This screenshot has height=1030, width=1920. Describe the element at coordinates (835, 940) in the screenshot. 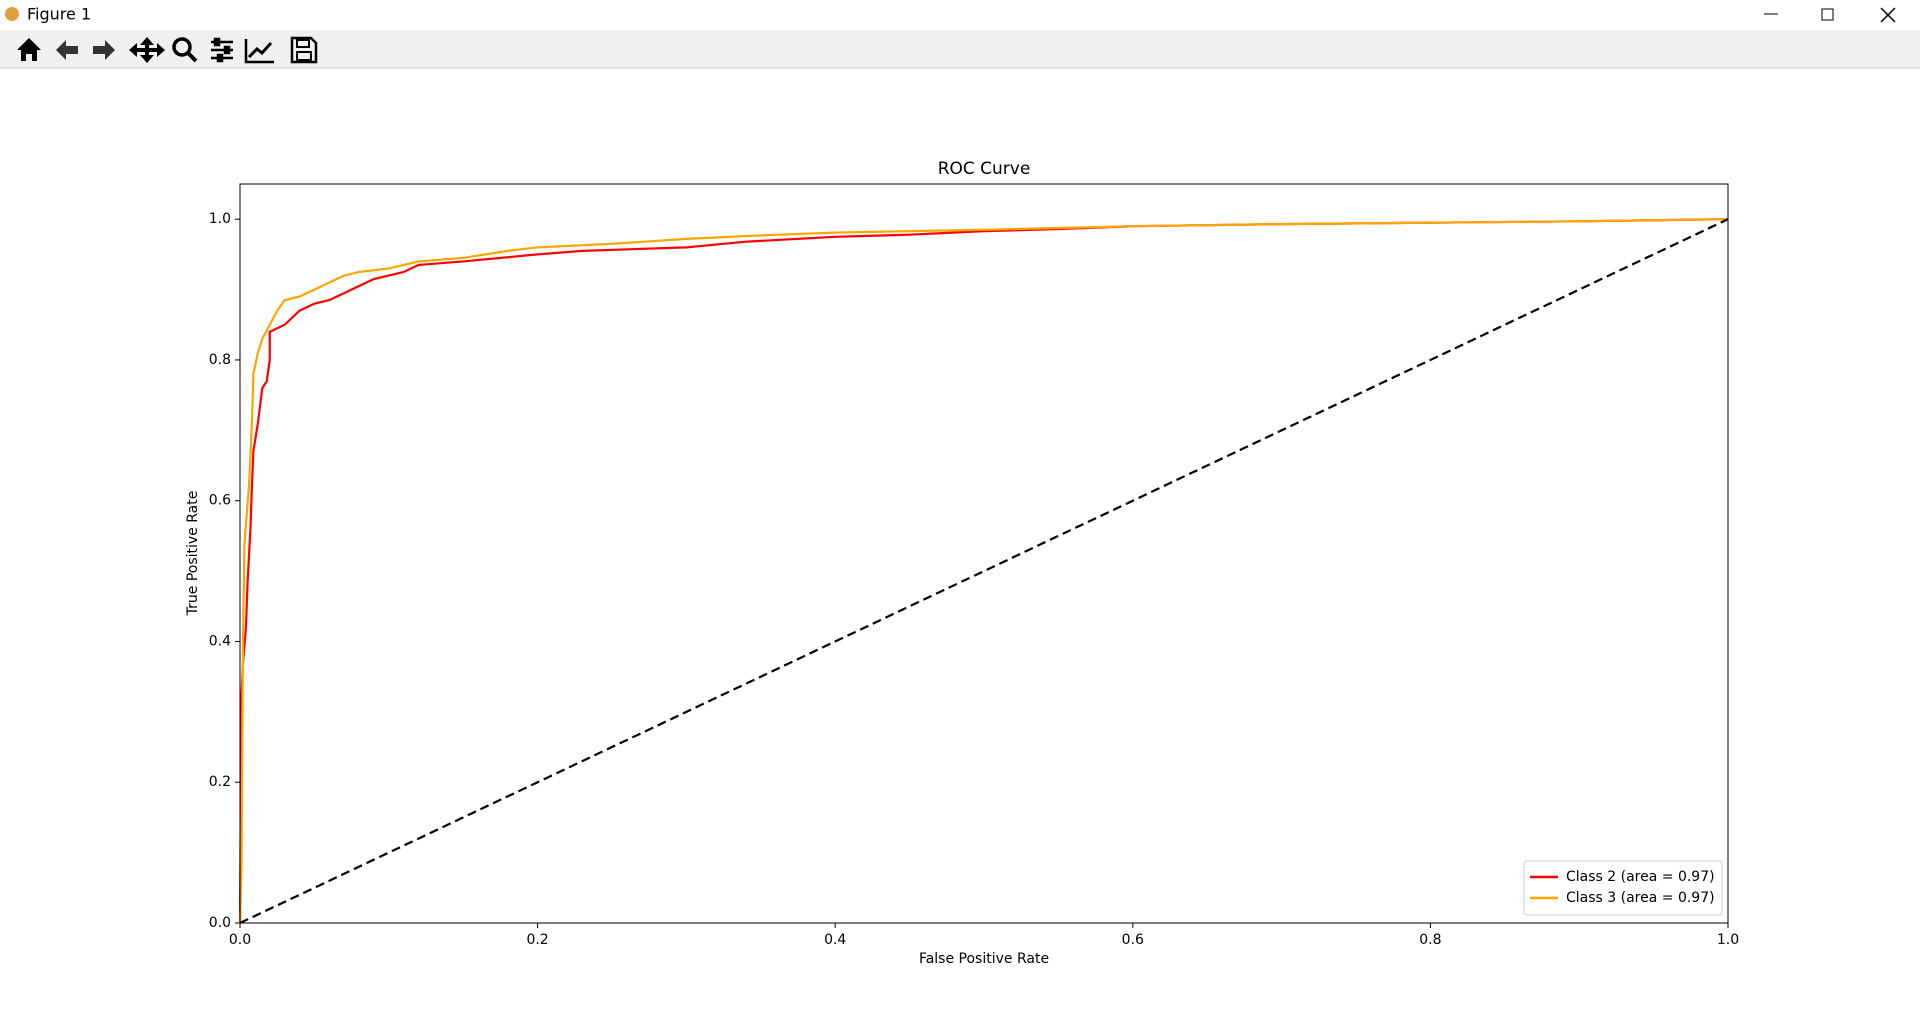

I see `x-tick-label: 0.4` at that location.